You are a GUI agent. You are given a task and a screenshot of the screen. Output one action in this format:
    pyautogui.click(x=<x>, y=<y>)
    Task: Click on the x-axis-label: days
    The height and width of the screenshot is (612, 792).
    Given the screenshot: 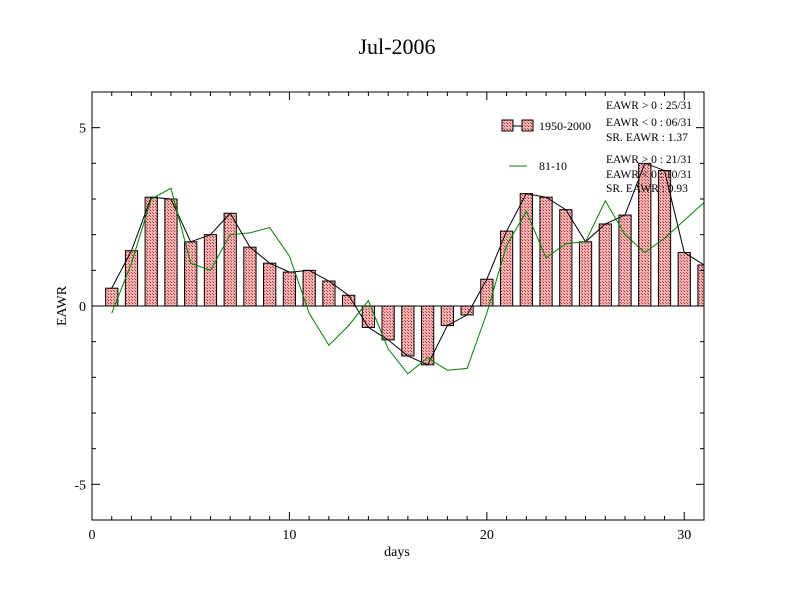 What is the action you would take?
    pyautogui.click(x=397, y=552)
    